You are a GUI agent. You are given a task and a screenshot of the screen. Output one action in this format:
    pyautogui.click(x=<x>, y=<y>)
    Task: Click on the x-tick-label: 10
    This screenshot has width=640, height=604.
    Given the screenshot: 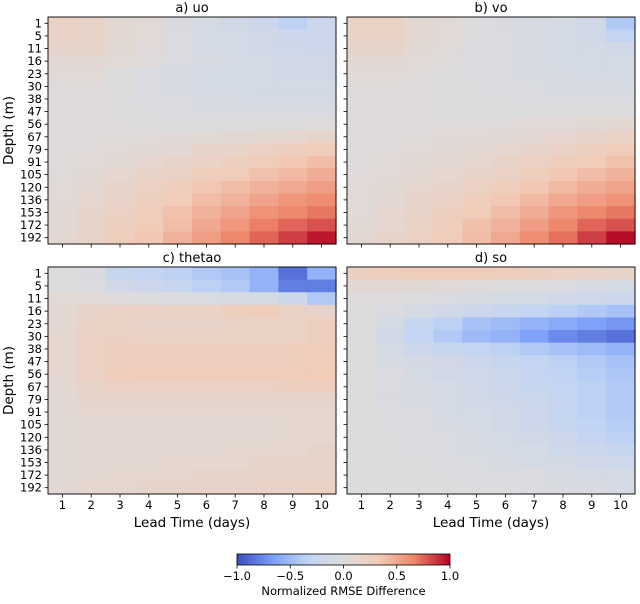 What is the action you would take?
    pyautogui.click(x=620, y=505)
    